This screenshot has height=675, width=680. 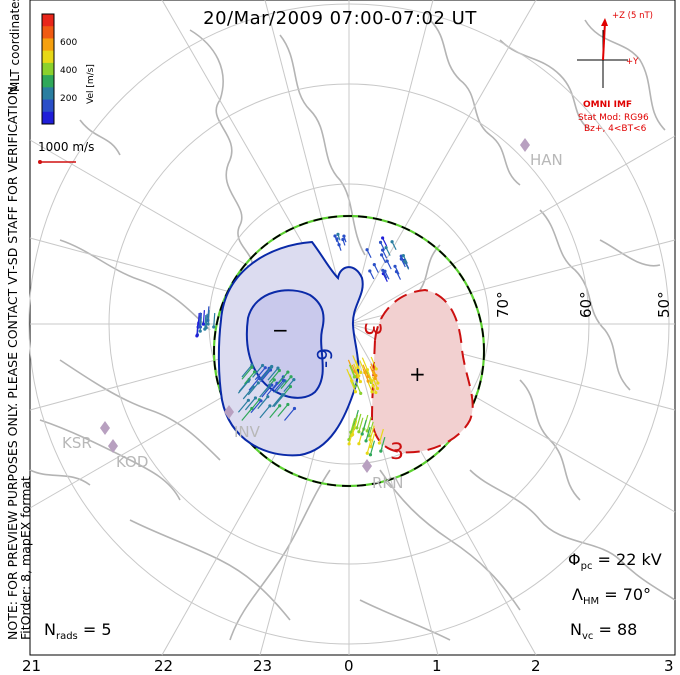 What do you see at coordinates (25, 558) in the screenshot?
I see `preview-note-line2: FitOrder: 8, mapEX format` at bounding box center [25, 558].